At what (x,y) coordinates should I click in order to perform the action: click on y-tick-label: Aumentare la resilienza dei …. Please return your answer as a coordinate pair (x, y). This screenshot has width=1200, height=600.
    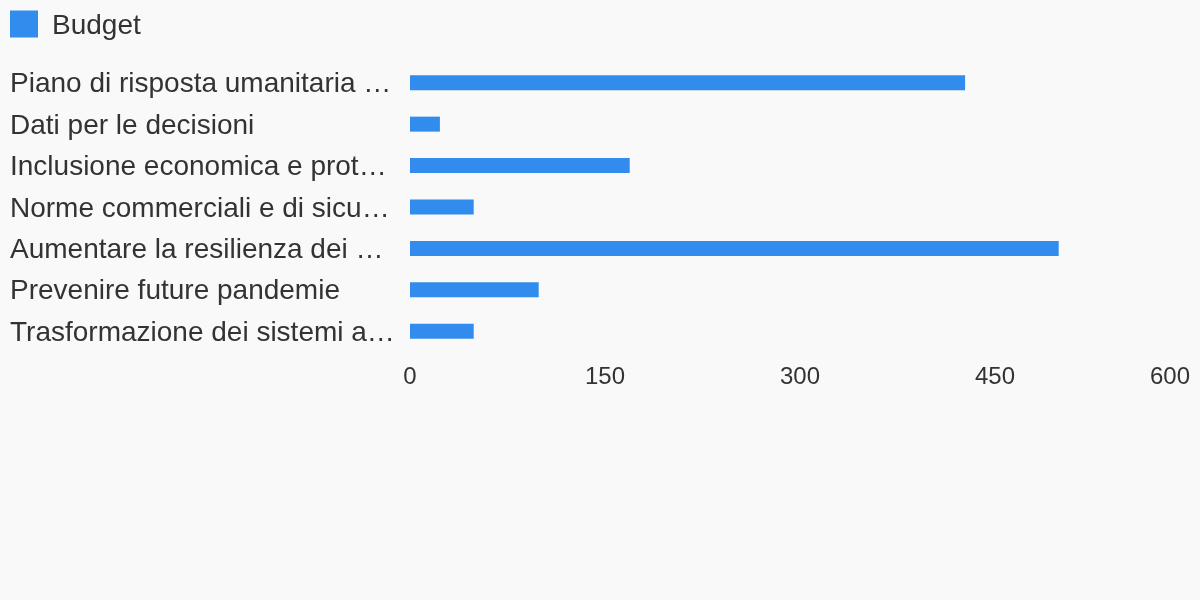
    Looking at the image, I should click on (197, 248).